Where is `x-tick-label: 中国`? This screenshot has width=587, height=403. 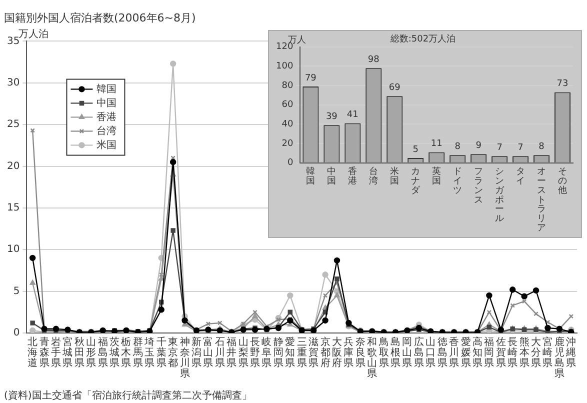
x-tick-label: 中国 is located at coordinates (331, 176).